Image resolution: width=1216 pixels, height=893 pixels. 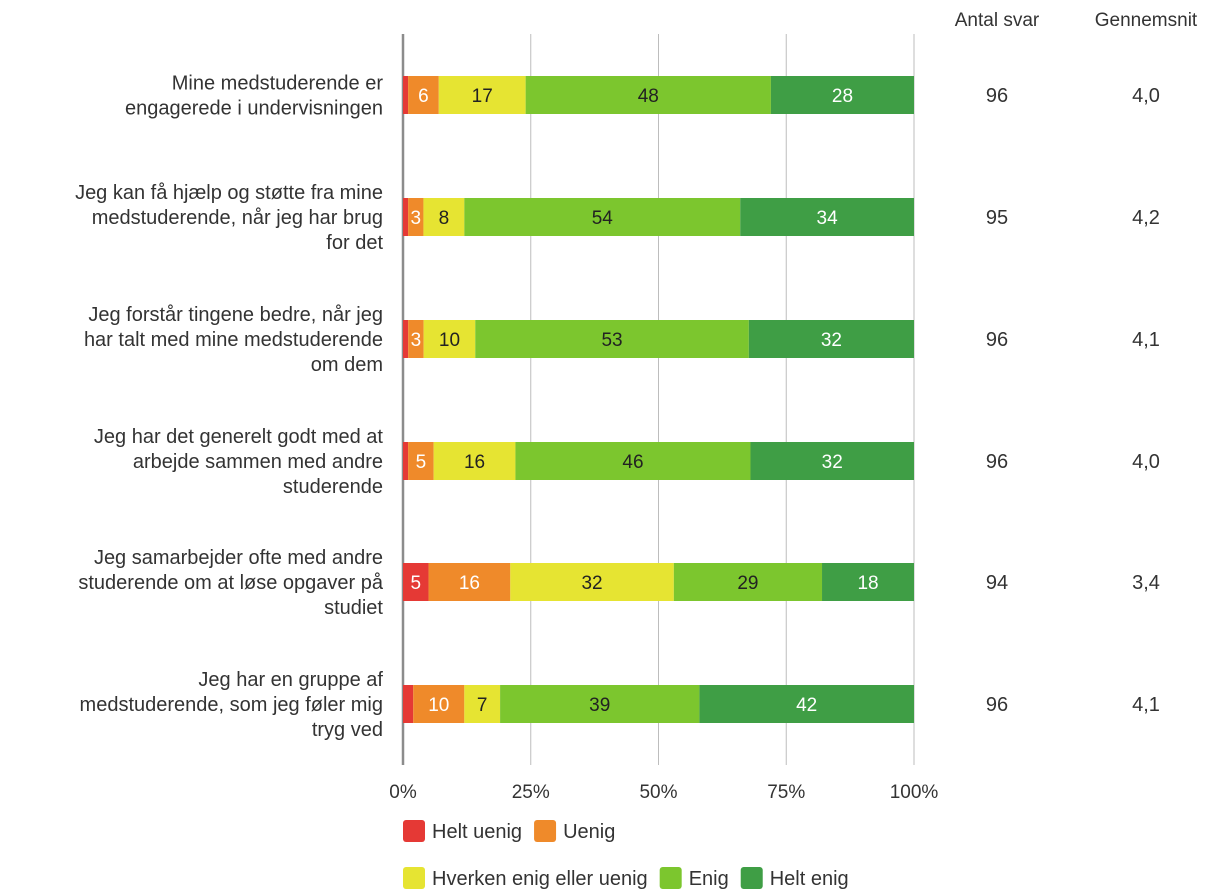 What do you see at coordinates (353, 608) in the screenshot?
I see `category-label: studiet` at bounding box center [353, 608].